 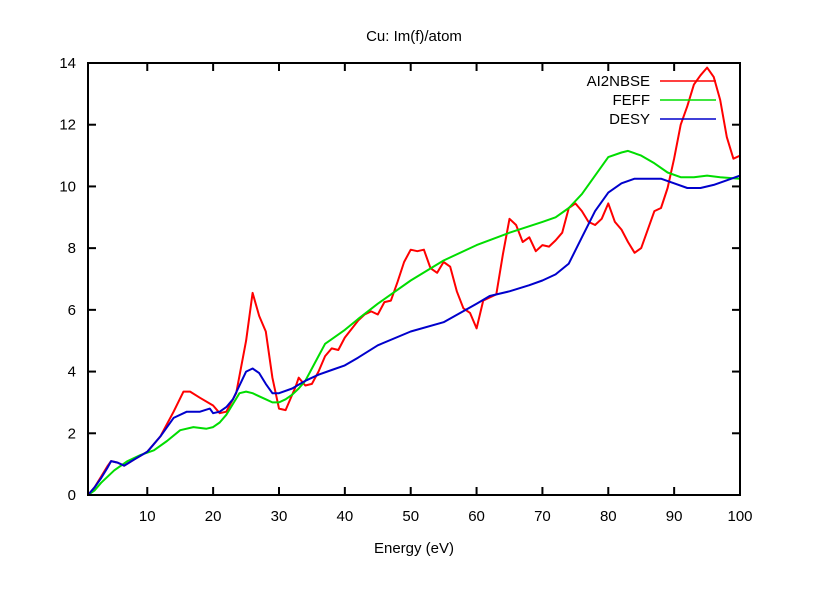 What do you see at coordinates (608, 516) in the screenshot?
I see `x-tick-label: 80` at bounding box center [608, 516].